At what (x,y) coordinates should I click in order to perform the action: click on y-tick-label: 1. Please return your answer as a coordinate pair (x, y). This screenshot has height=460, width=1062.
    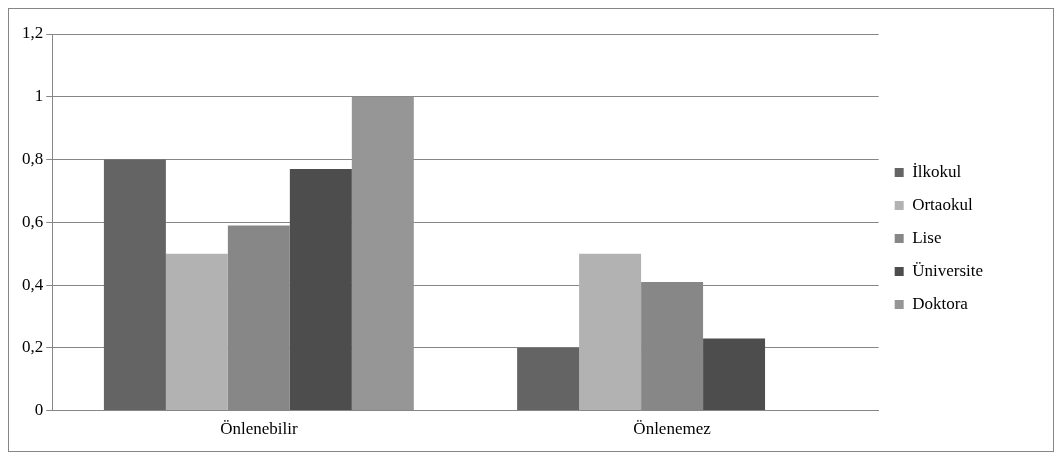
    Looking at the image, I should click on (39, 96).